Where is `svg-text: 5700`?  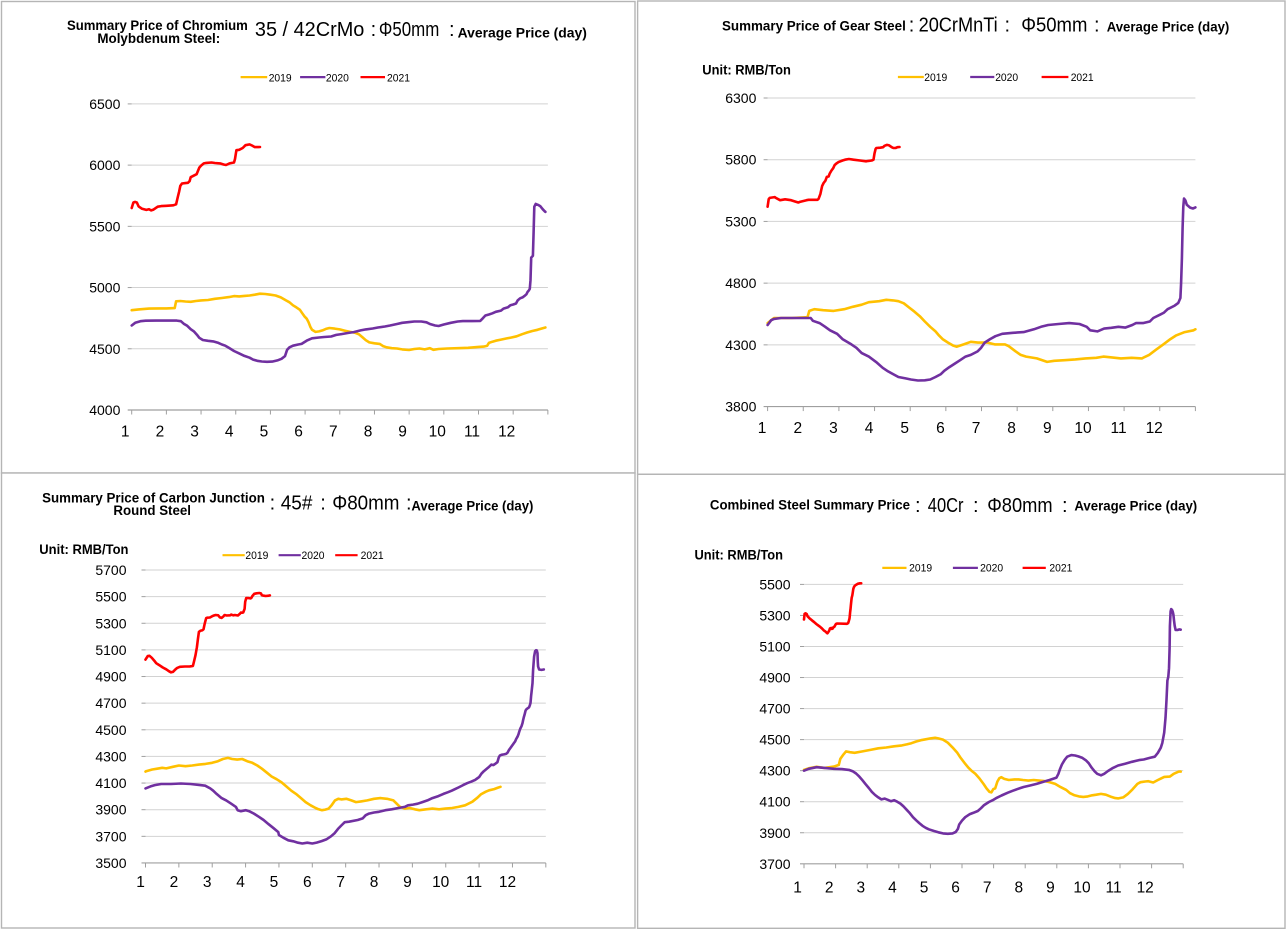
svg-text: 5700 is located at coordinates (110, 570).